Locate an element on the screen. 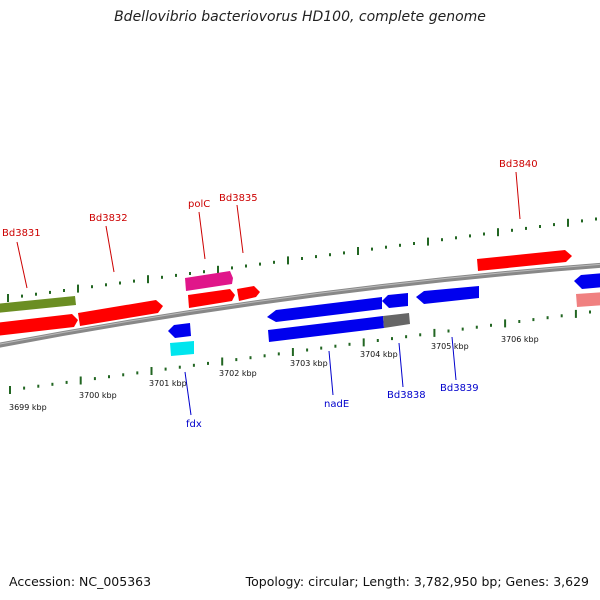  scale-label-3699: 3699 kbp is located at coordinates (28, 407).